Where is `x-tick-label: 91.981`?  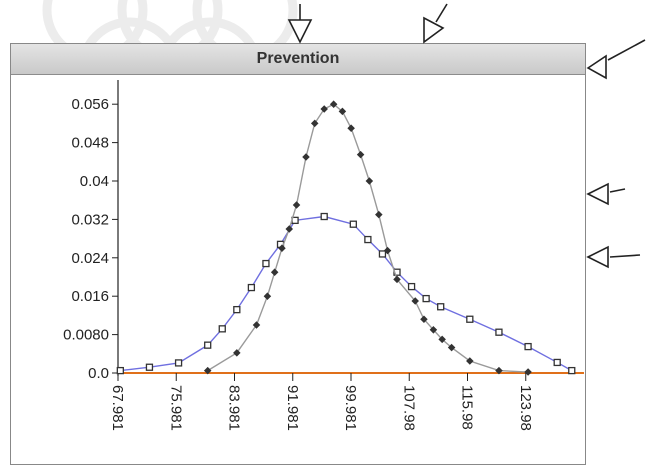
x-tick-label: 91.981 is located at coordinates (292, 408).